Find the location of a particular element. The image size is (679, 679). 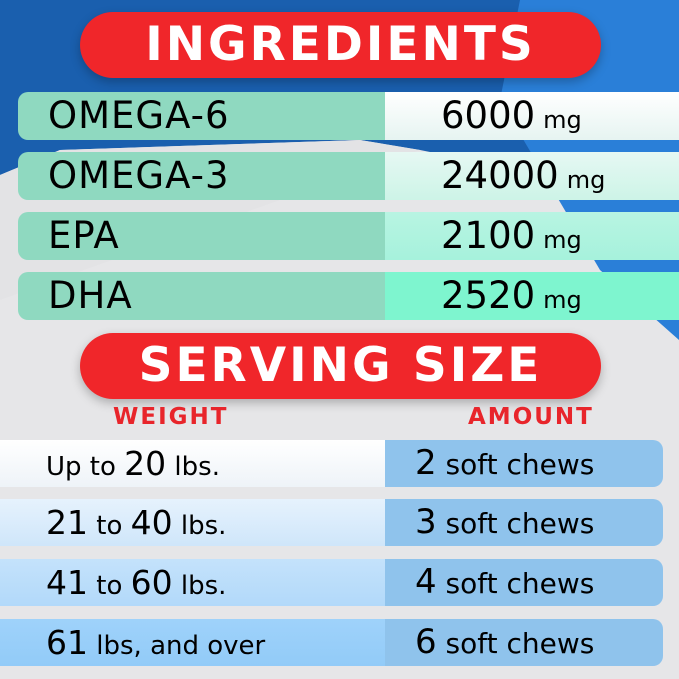

ingredient-row: OMEGA-3 24000 mg is located at coordinates (348, 176).